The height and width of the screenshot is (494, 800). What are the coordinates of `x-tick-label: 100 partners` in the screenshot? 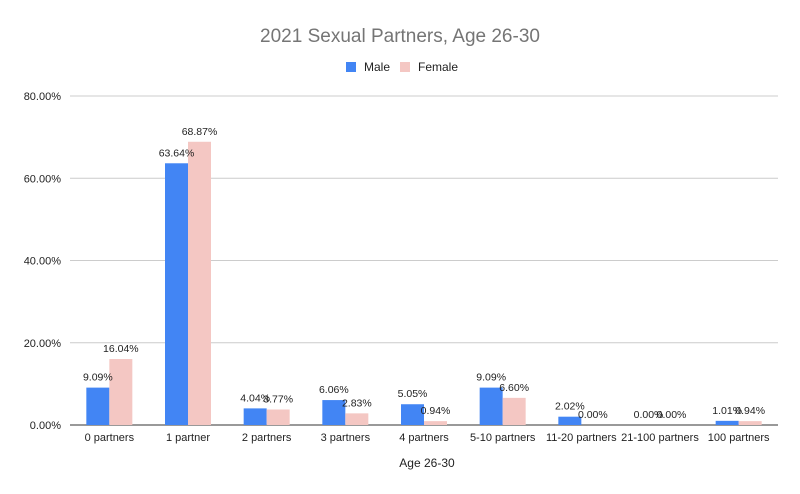 It's located at (739, 438).